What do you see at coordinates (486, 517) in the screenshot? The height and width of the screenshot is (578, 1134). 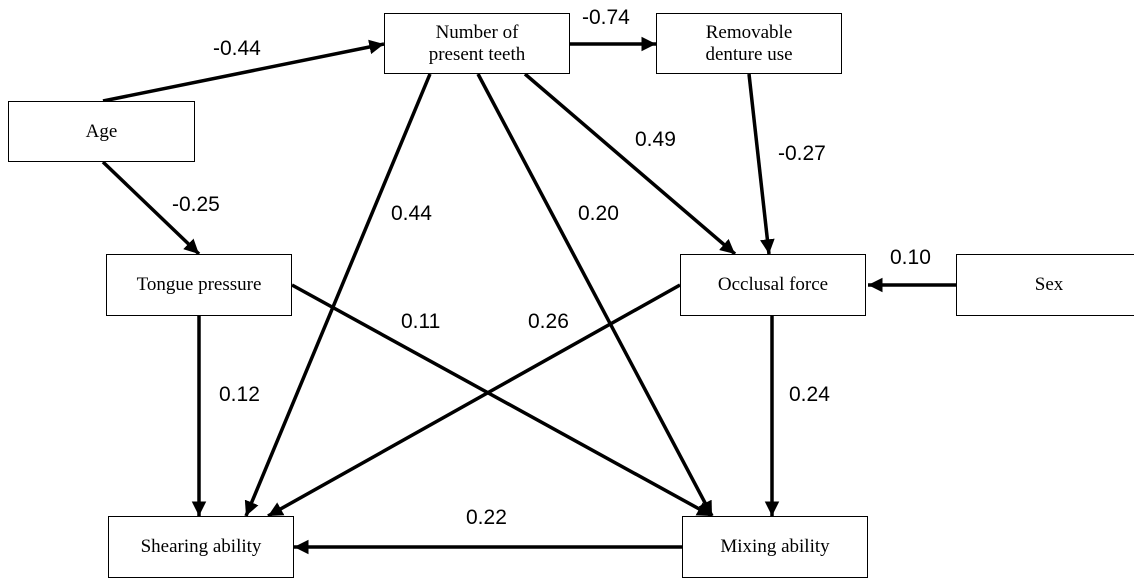 I see `coef-mixing-to-shearing: 0.22` at bounding box center [486, 517].